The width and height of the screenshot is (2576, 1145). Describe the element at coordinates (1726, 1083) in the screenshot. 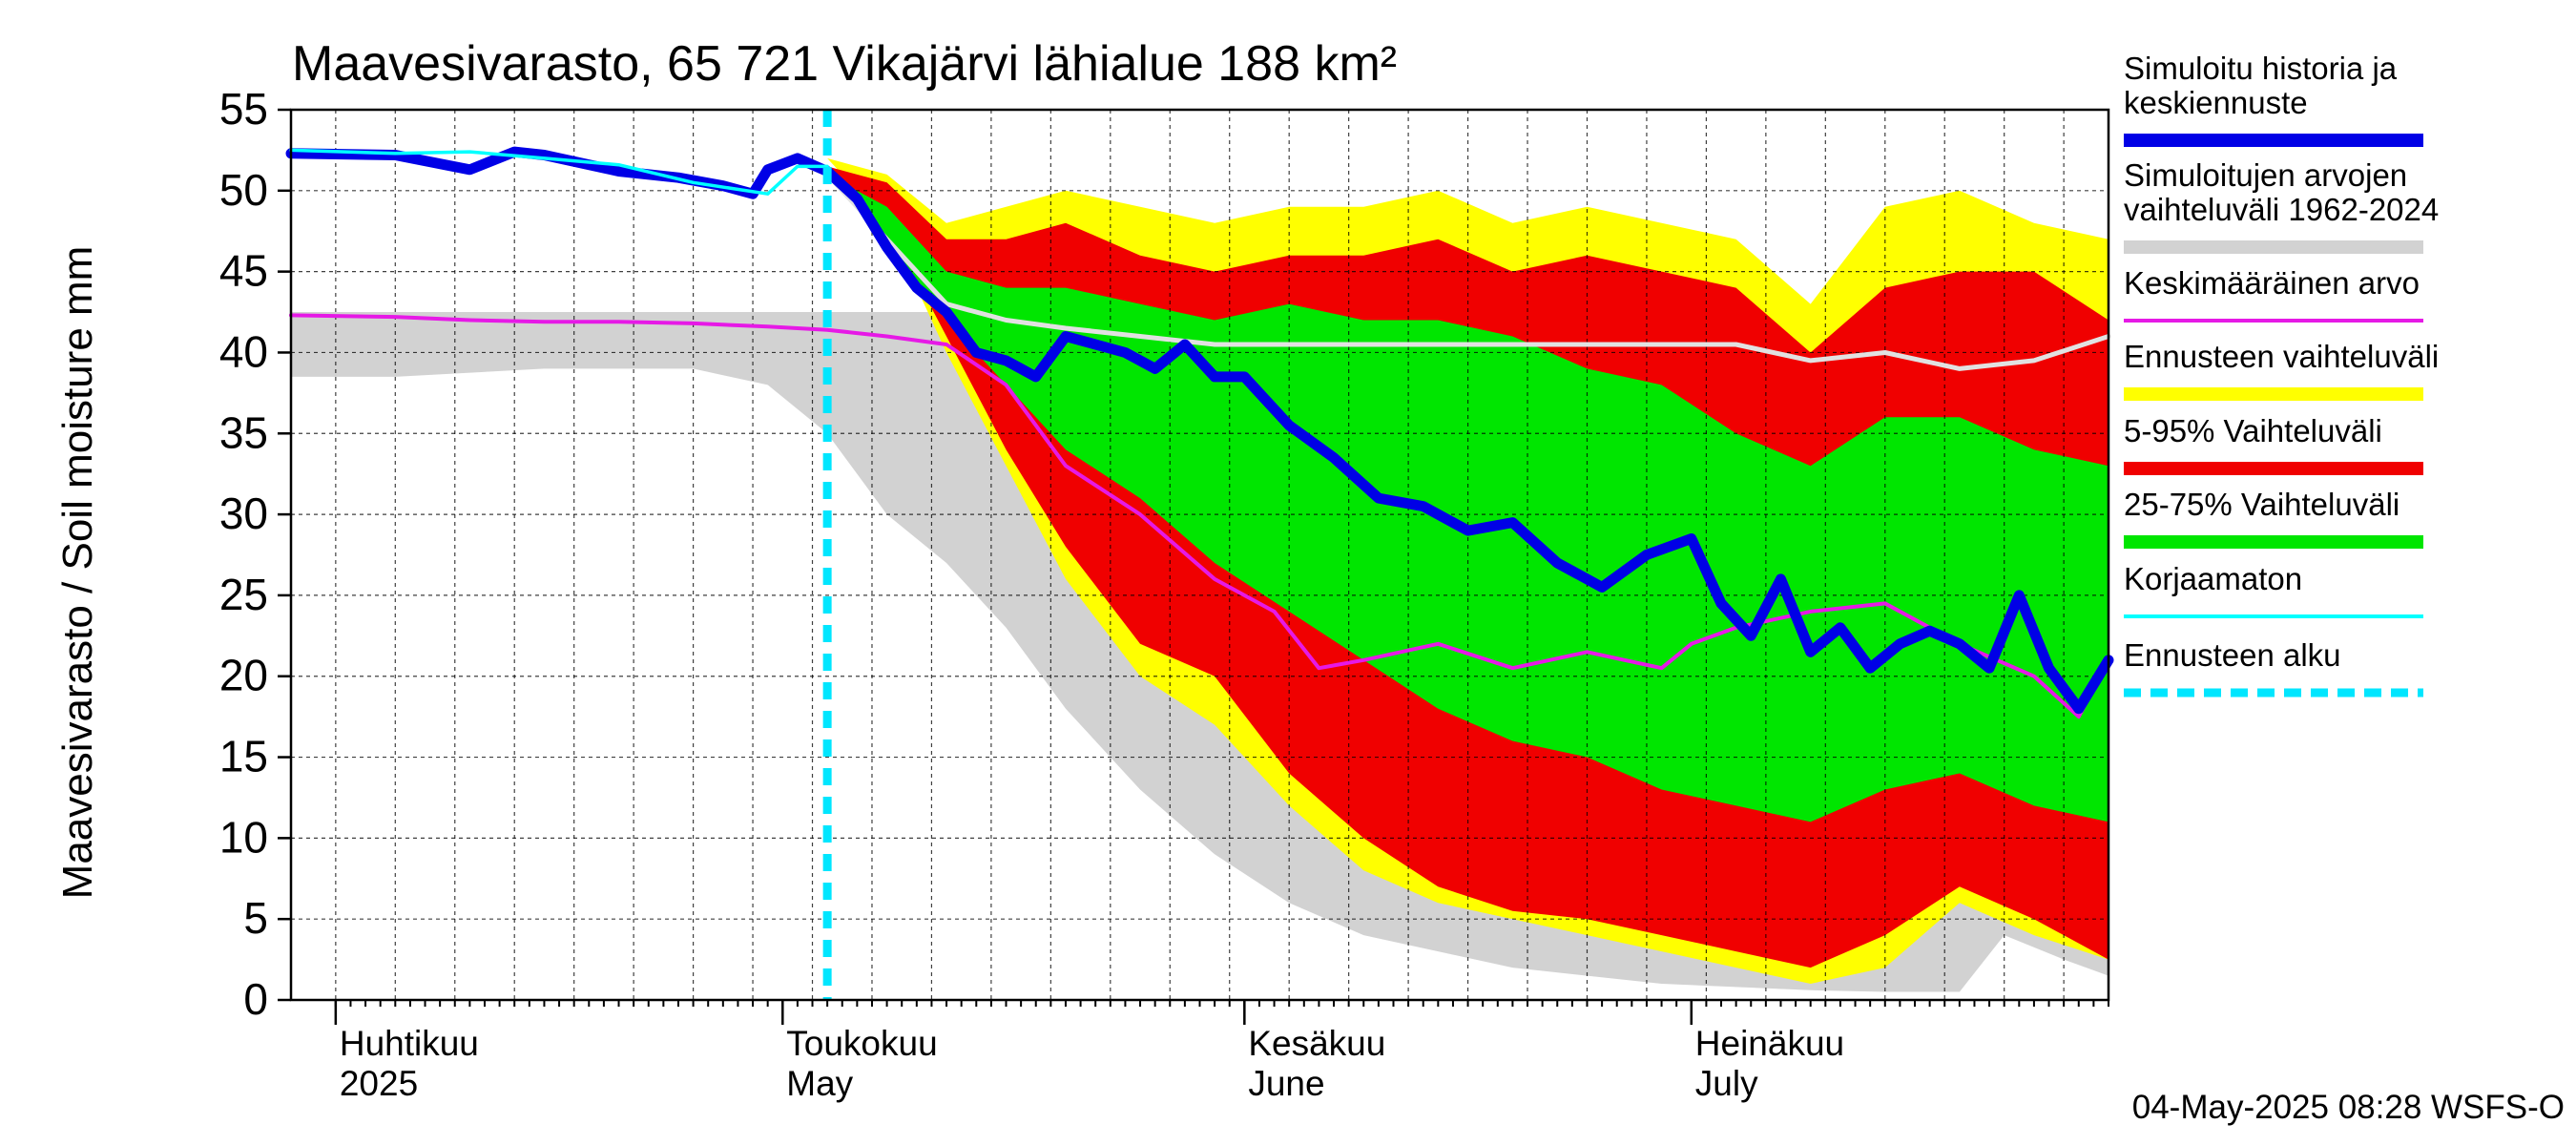

I see `x-tick-label: July` at that location.